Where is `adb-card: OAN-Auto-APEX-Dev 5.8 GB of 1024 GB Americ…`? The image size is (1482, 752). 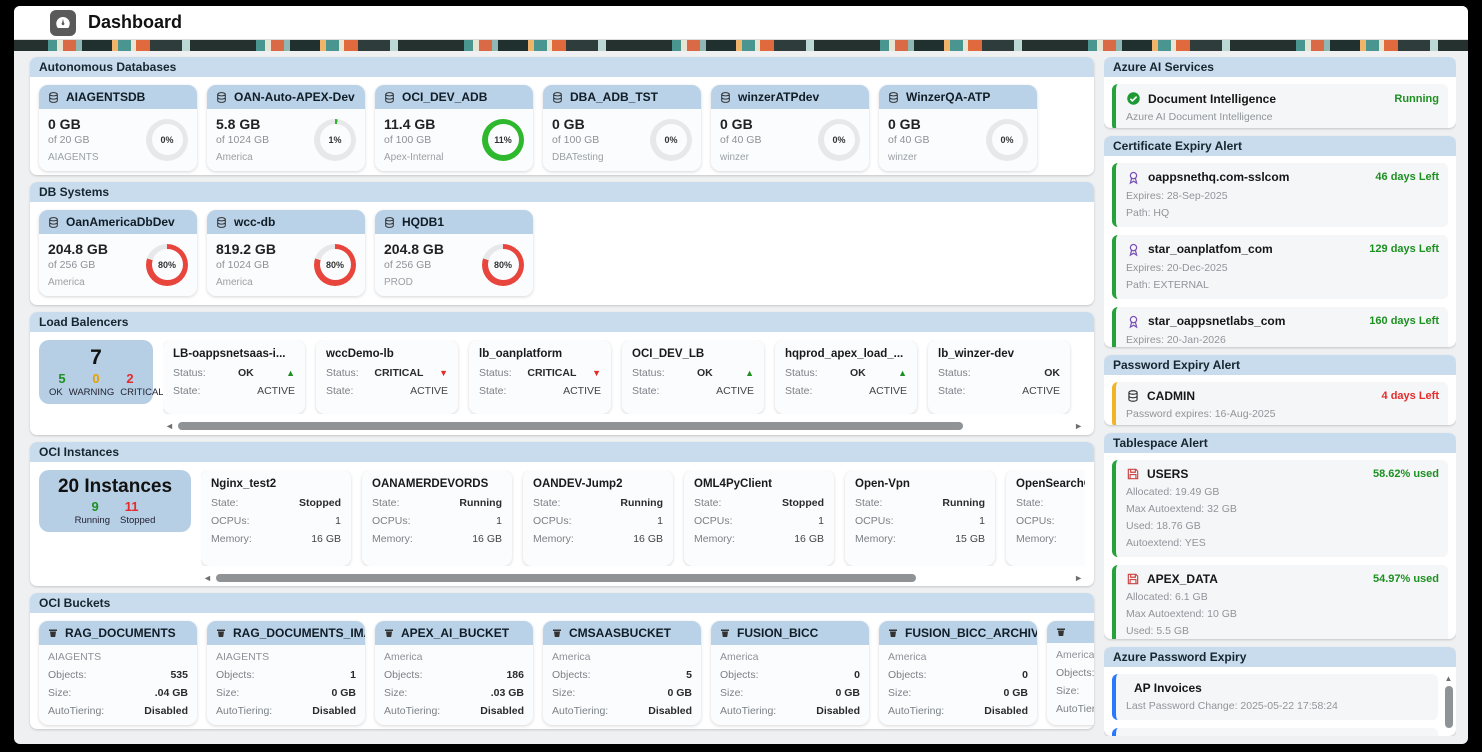 adb-card: OAN-Auto-APEX-Dev 5.8 GB of 1024 GB Americ… is located at coordinates (286, 128).